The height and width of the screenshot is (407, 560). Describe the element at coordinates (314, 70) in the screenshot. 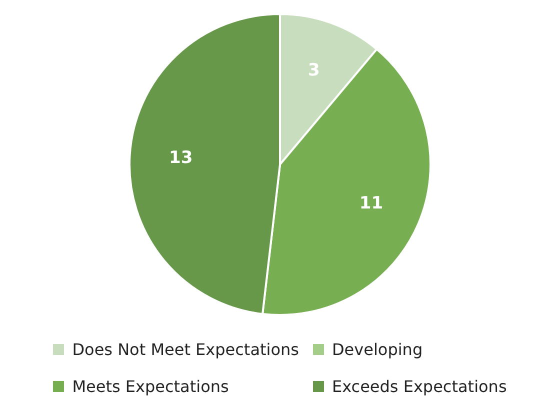

I see `data-label: 3` at that location.